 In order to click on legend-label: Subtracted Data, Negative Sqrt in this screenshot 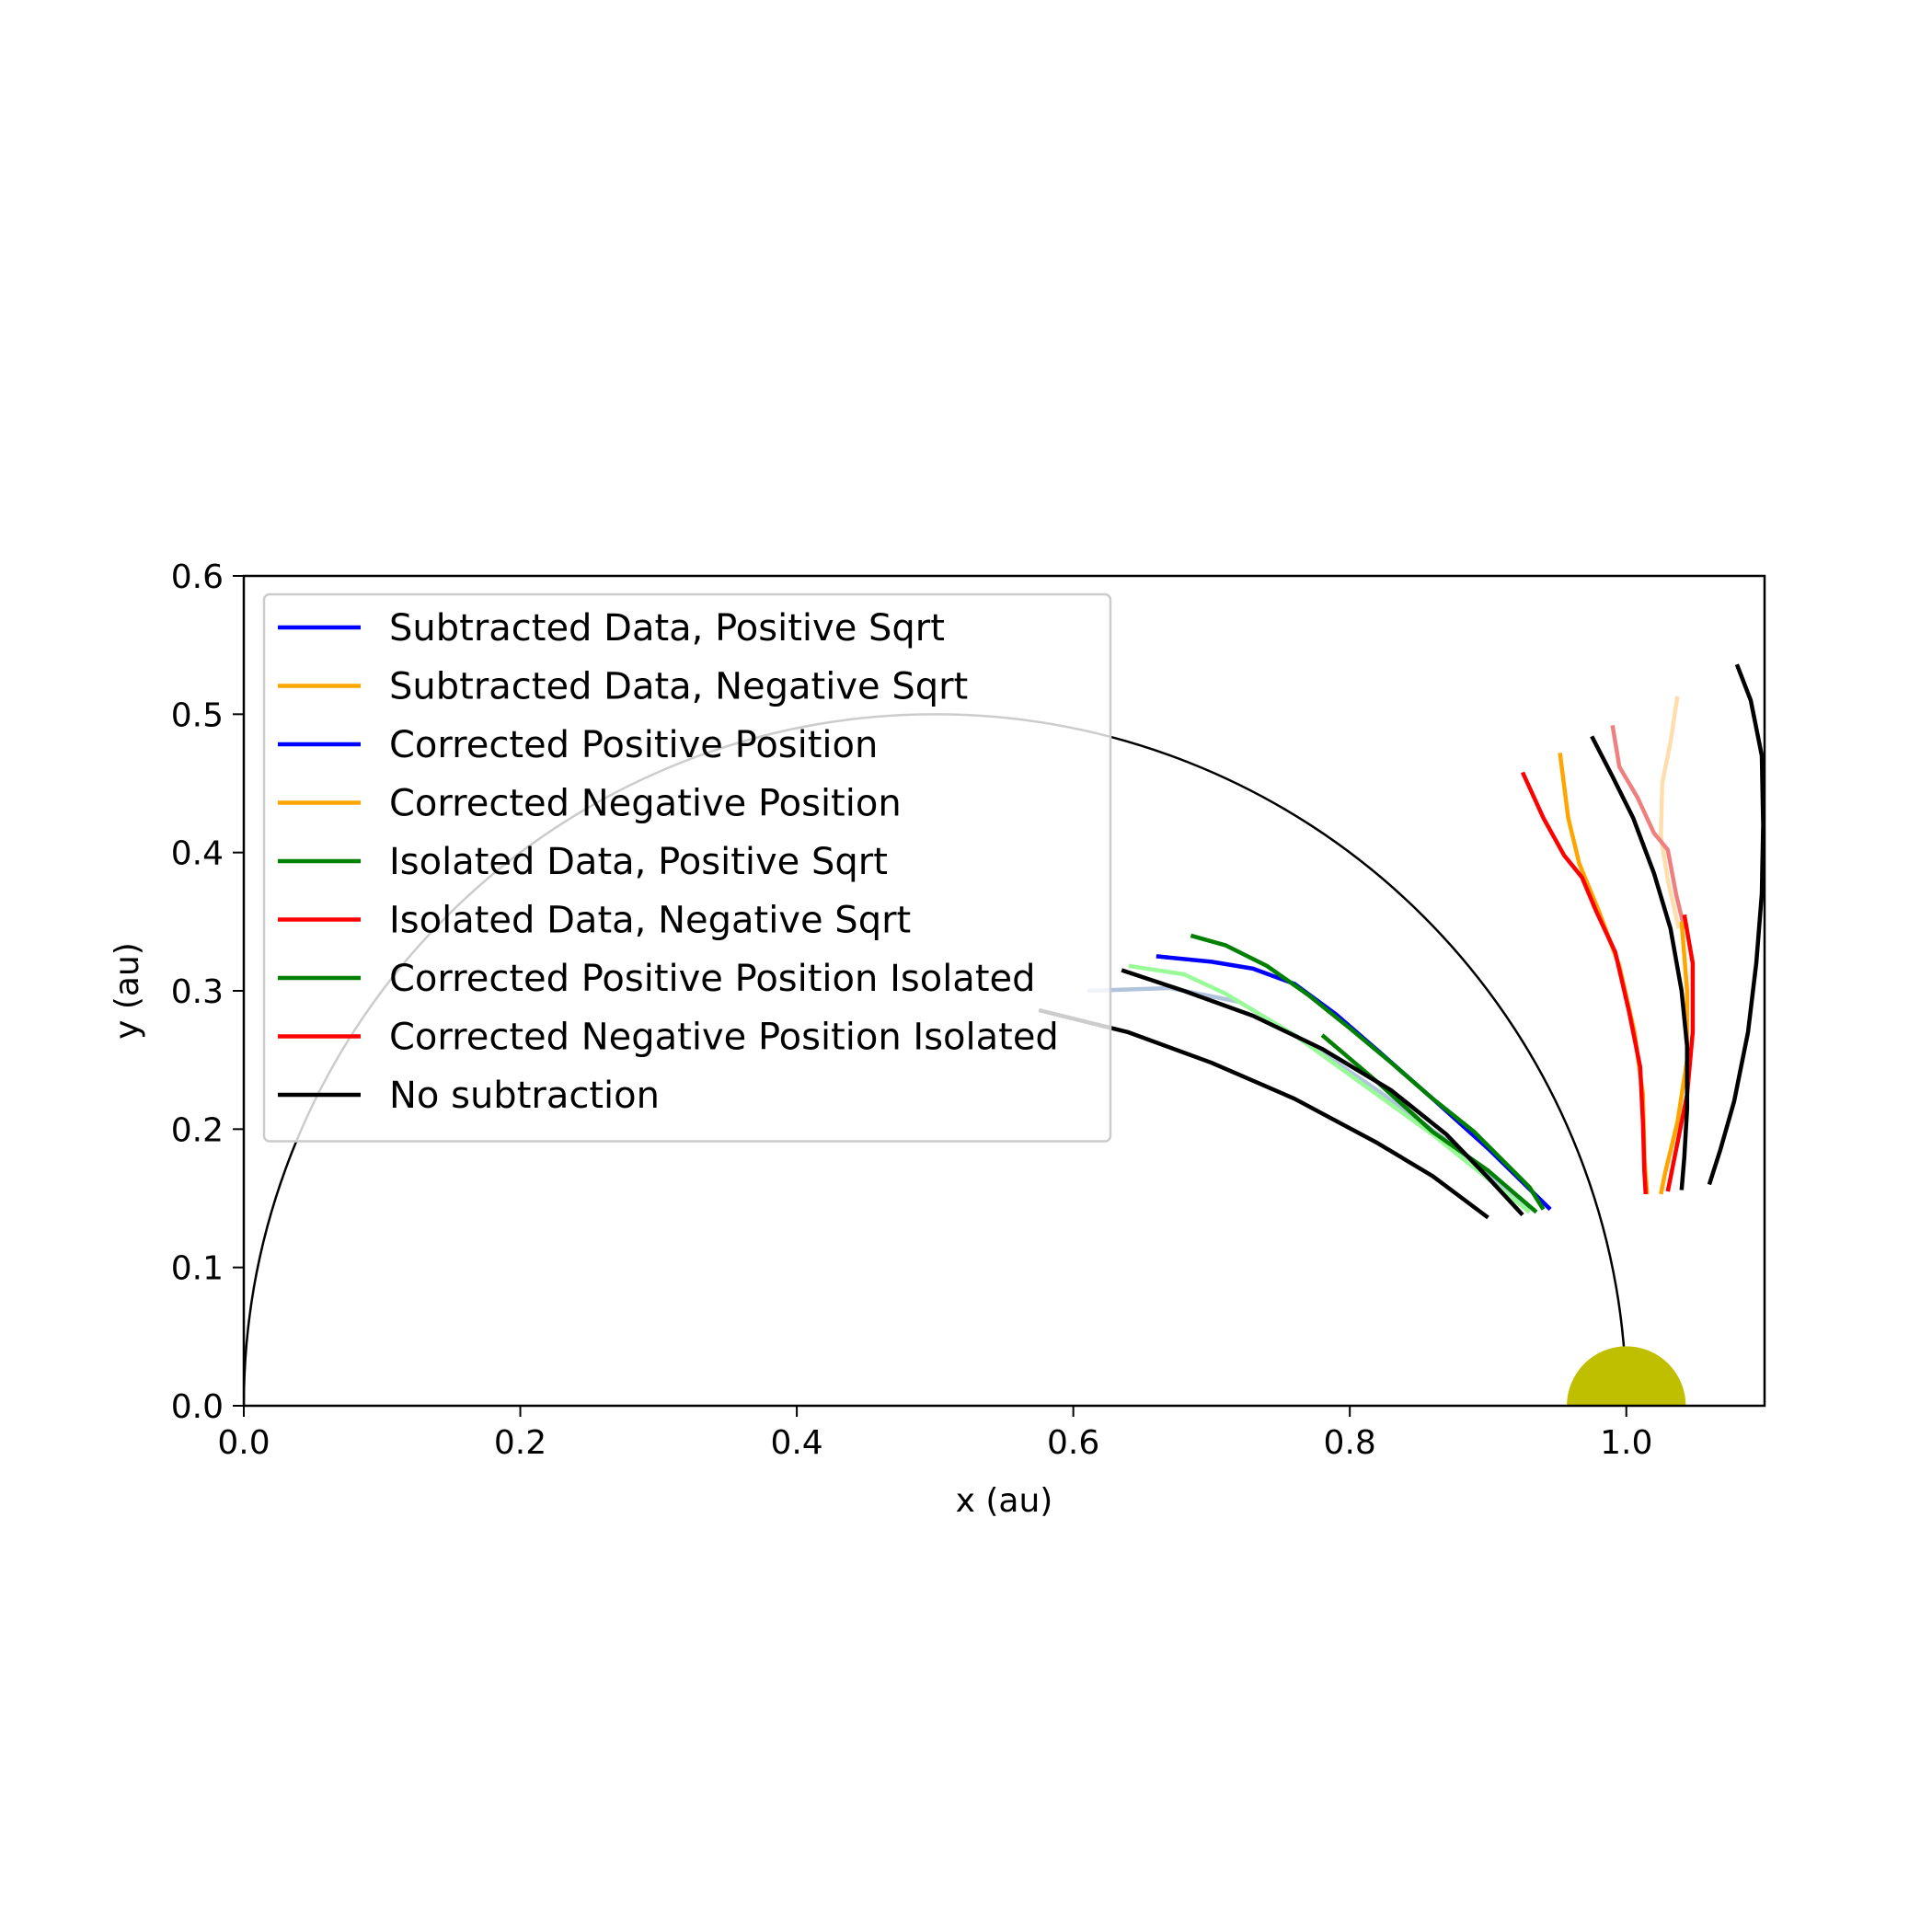, I will do `click(678, 687)`.